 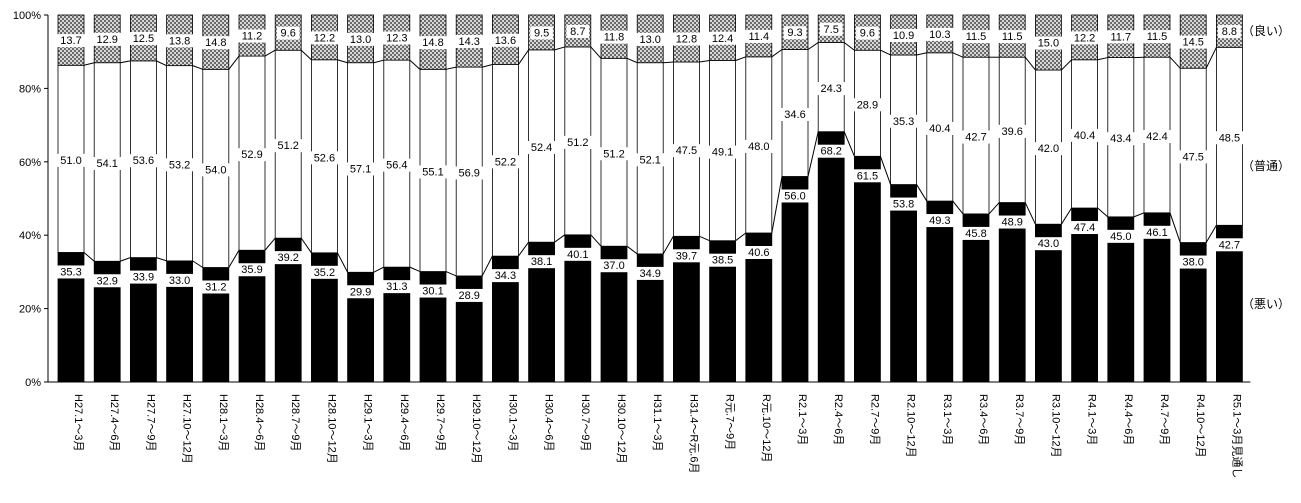 What do you see at coordinates (30, 89) in the screenshot?
I see `y-tick-label: 80%` at bounding box center [30, 89].